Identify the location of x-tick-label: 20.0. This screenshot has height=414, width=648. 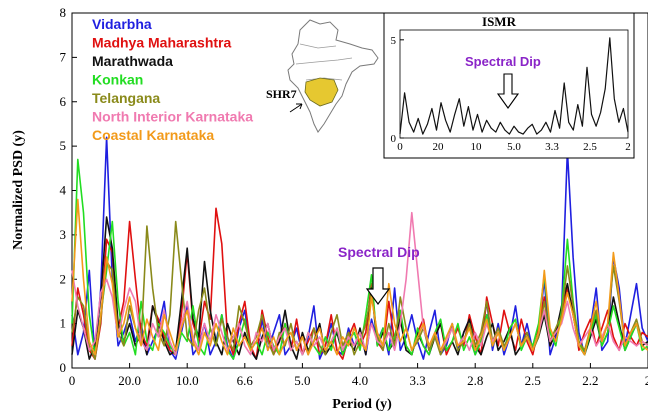
(129, 380).